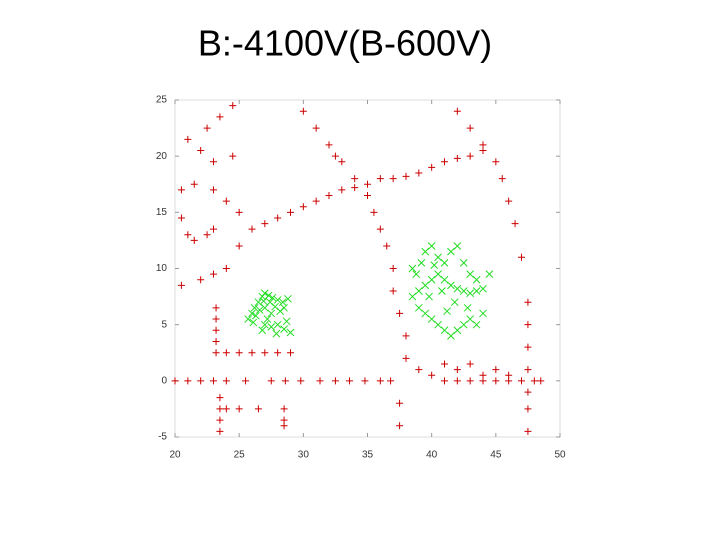 This screenshot has width=720, height=540. Describe the element at coordinates (162, 212) in the screenshot. I see `y-tick-label: 15` at that location.